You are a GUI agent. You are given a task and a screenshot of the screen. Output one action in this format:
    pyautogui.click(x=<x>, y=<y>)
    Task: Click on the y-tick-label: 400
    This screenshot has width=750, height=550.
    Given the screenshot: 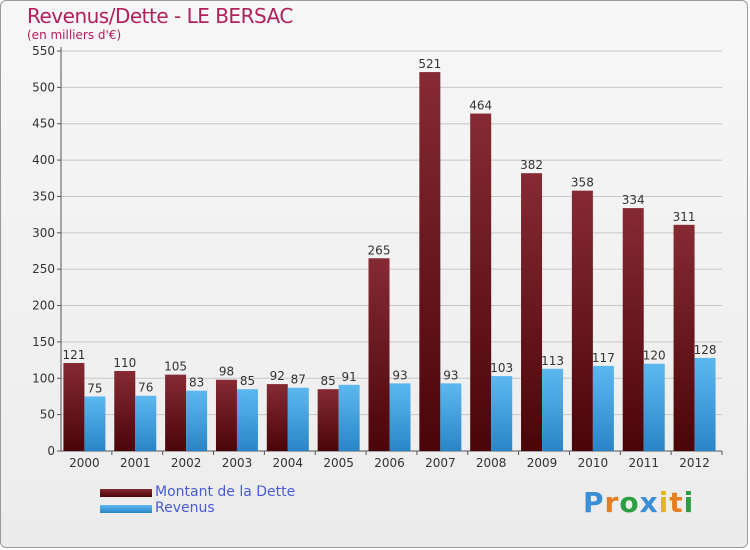 What is the action you would take?
    pyautogui.click(x=43, y=160)
    